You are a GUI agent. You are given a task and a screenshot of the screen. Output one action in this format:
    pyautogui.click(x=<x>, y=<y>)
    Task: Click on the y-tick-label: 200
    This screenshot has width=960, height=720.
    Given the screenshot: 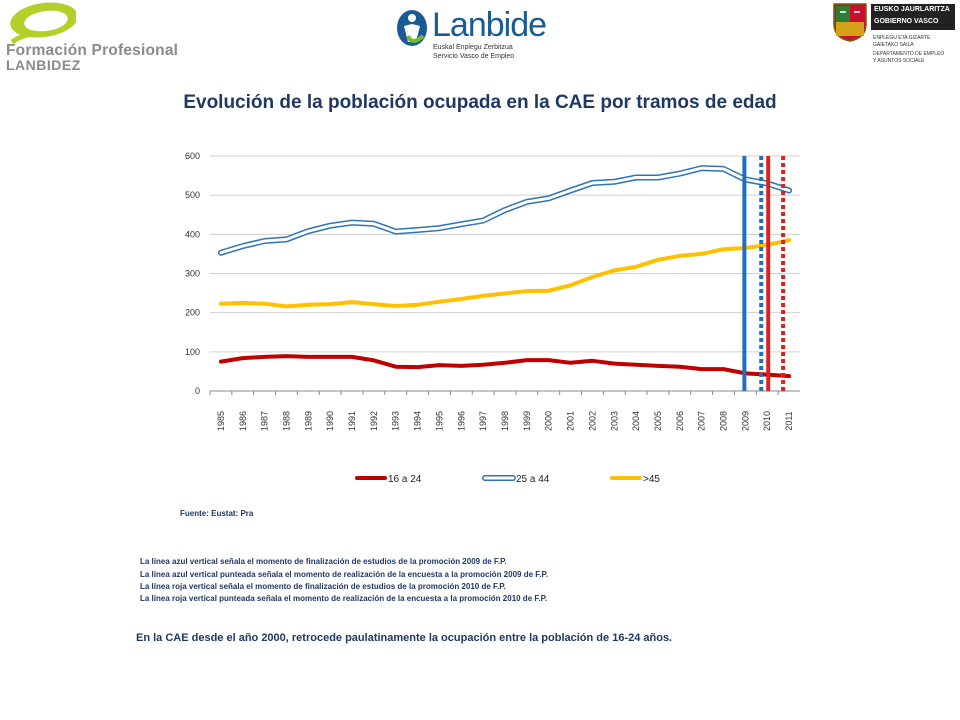 What is the action you would take?
    pyautogui.click(x=192, y=313)
    